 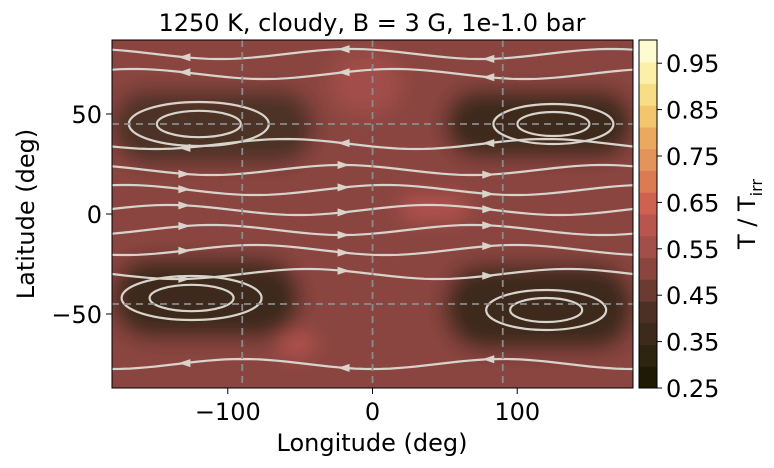 What do you see at coordinates (296, 344) in the screenshot?
I see `temp-region-warm-spot-sw` at bounding box center [296, 344].